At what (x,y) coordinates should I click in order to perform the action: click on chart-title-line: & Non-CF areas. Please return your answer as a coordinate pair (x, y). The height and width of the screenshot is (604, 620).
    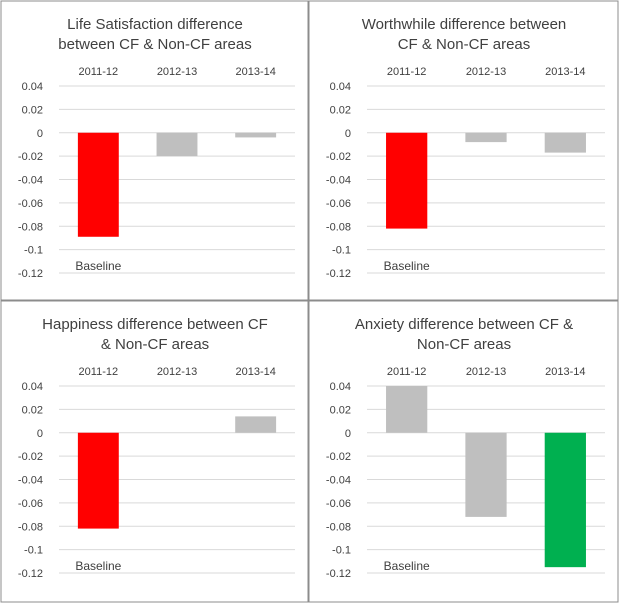
    Looking at the image, I should click on (155, 344).